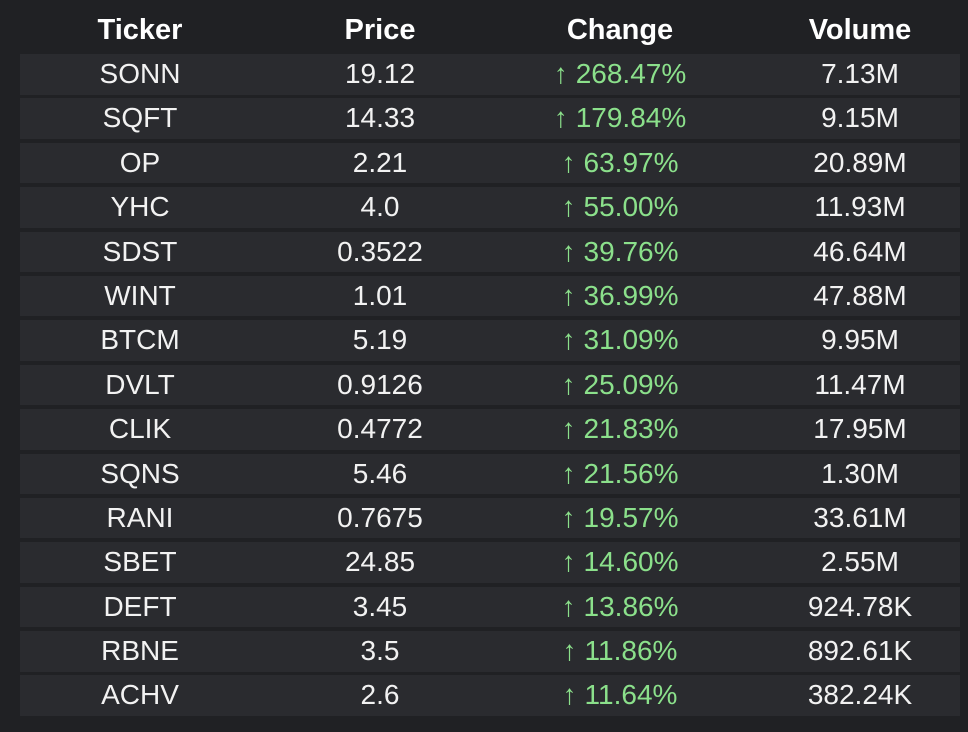  I want to click on change-cell: ↑ 11.86%, so click(620, 651).